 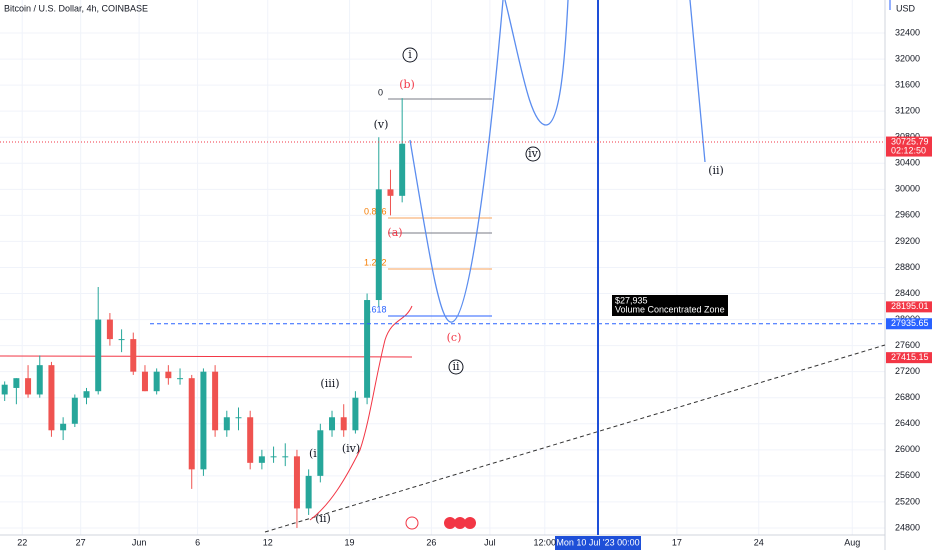 I want to click on wave-label: (iv), so click(x=351, y=448).